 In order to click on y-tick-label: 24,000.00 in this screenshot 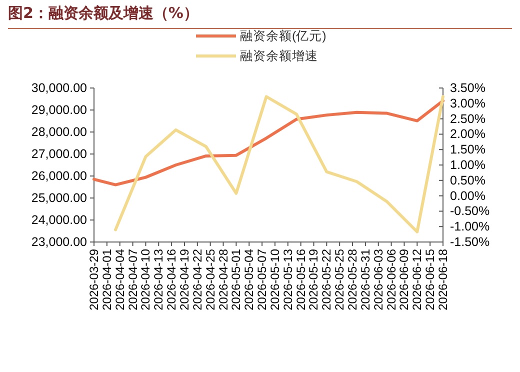, I will do `click(59, 220)`.